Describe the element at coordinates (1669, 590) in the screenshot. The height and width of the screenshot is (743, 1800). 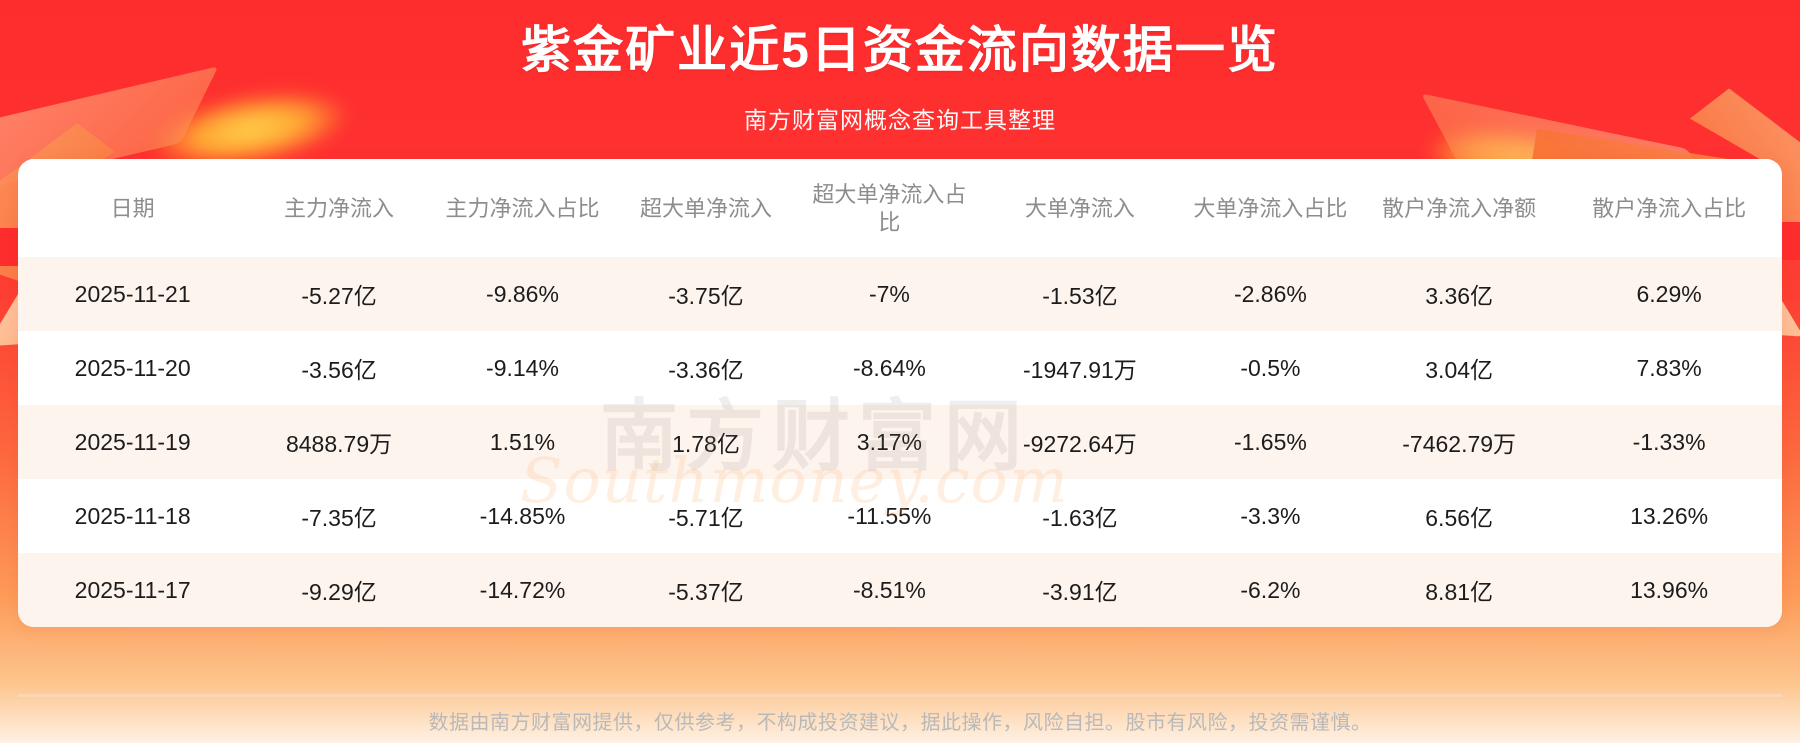
I see `cell-retail-net-inflow-pct: 13.96%` at that location.